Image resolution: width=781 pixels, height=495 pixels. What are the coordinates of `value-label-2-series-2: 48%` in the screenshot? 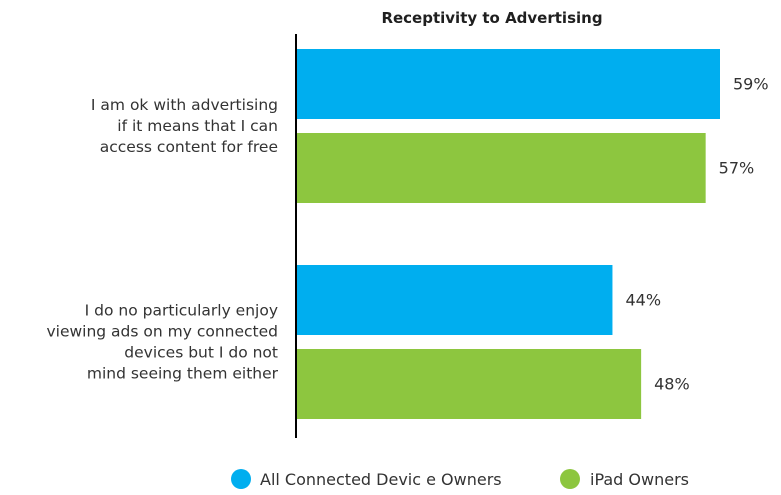 It's located at (672, 384).